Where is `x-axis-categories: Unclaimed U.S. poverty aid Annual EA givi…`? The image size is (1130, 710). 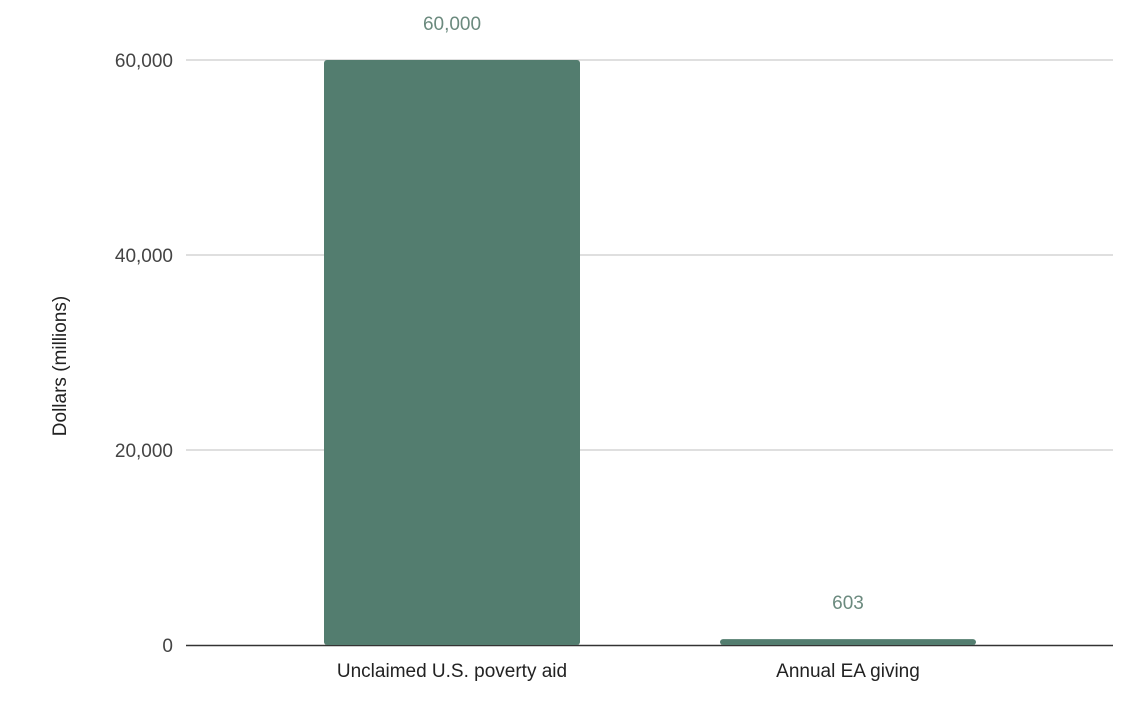
x-axis-categories: Unclaimed U.S. poverty aid Annual EA givi… is located at coordinates (628, 671).